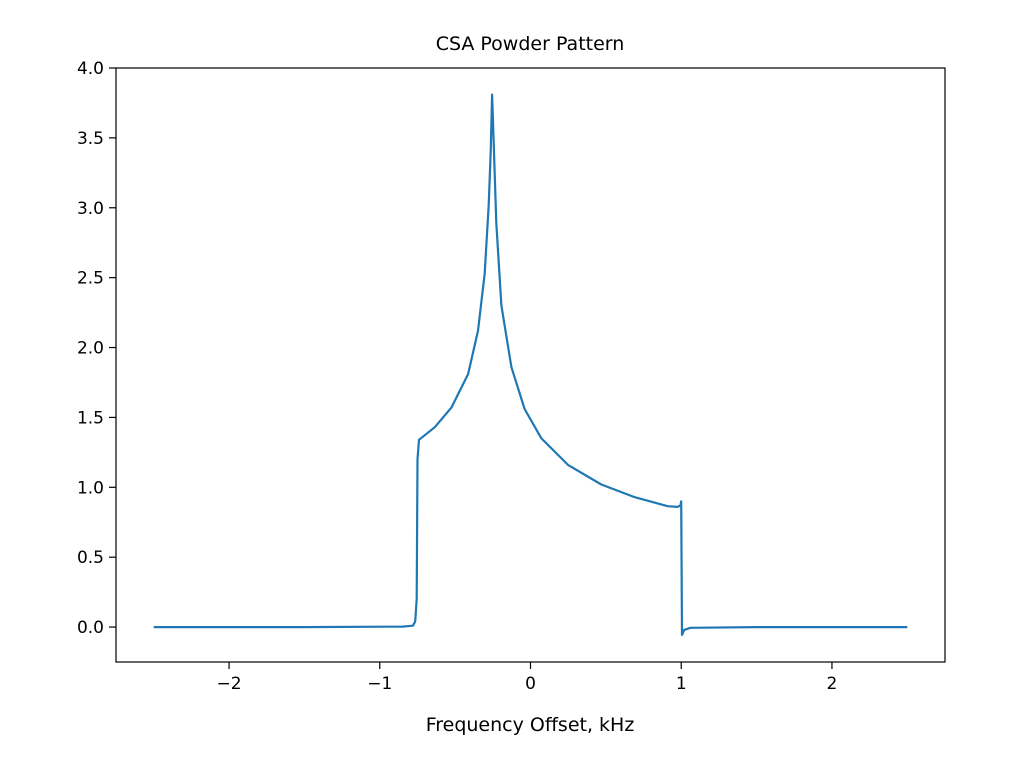  I want to click on y-tick-label: 0.5, so click(90, 558).